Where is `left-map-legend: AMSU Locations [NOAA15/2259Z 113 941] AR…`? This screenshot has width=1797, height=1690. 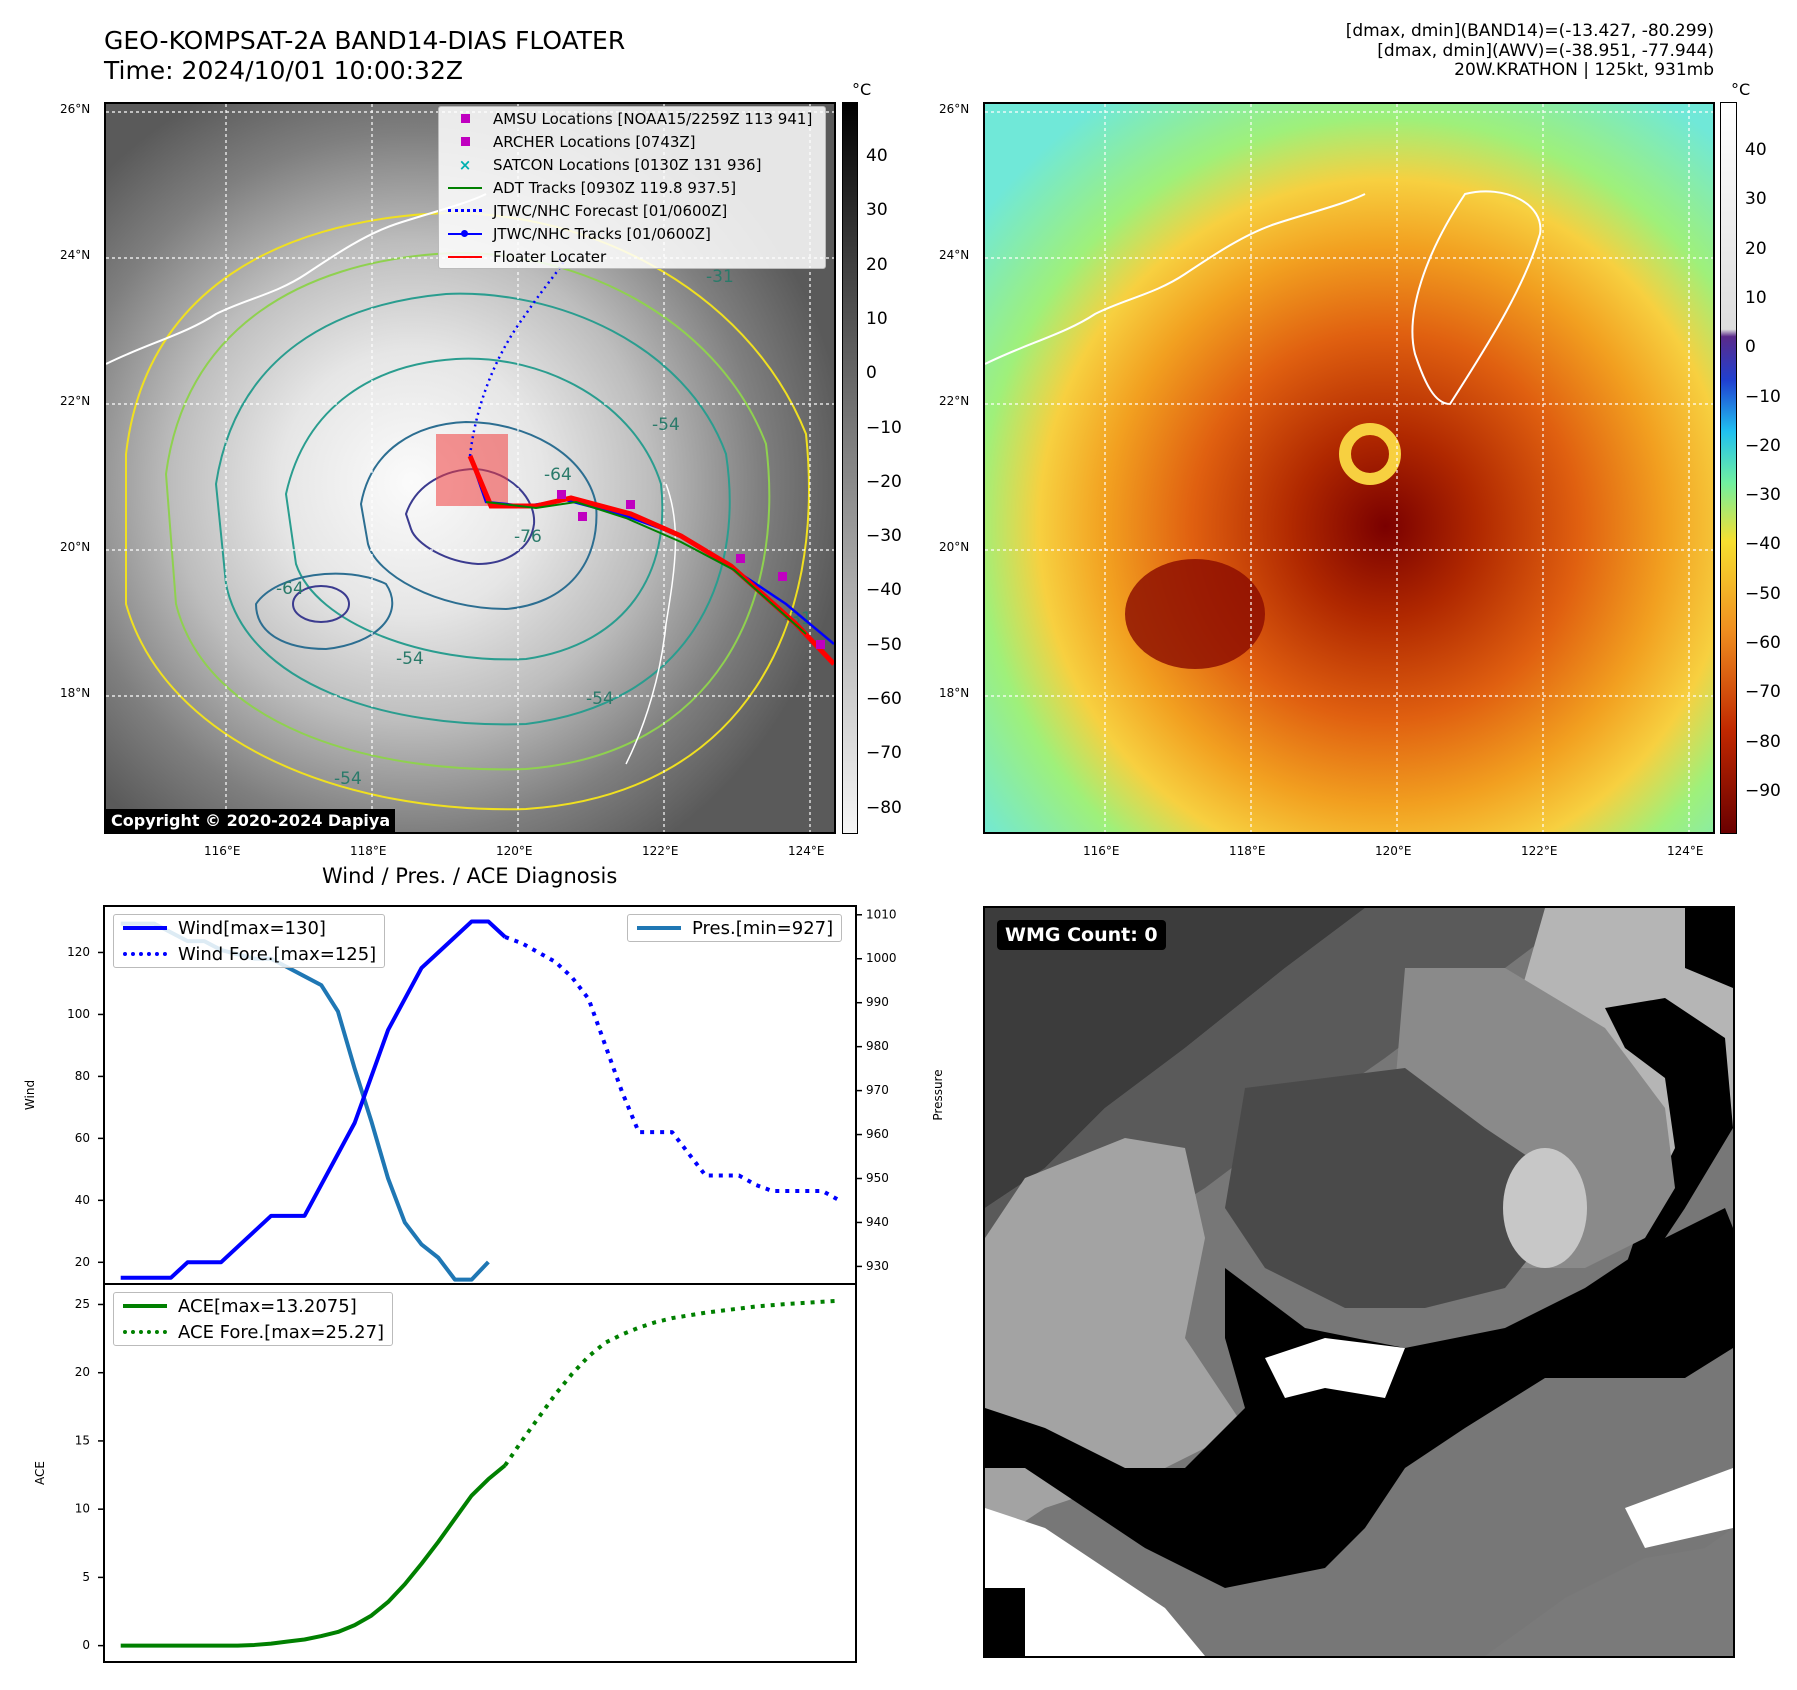
left-map-legend: AMSU Locations [NOAA15/2259Z 113 941] AR… is located at coordinates (632, 187).